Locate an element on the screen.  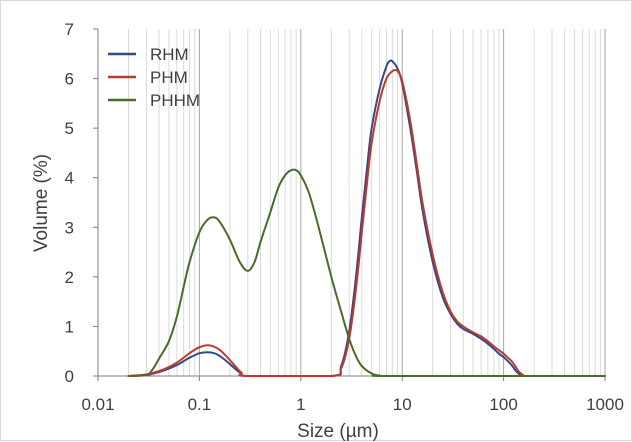
y-tick-label: 7 is located at coordinates (69, 29).